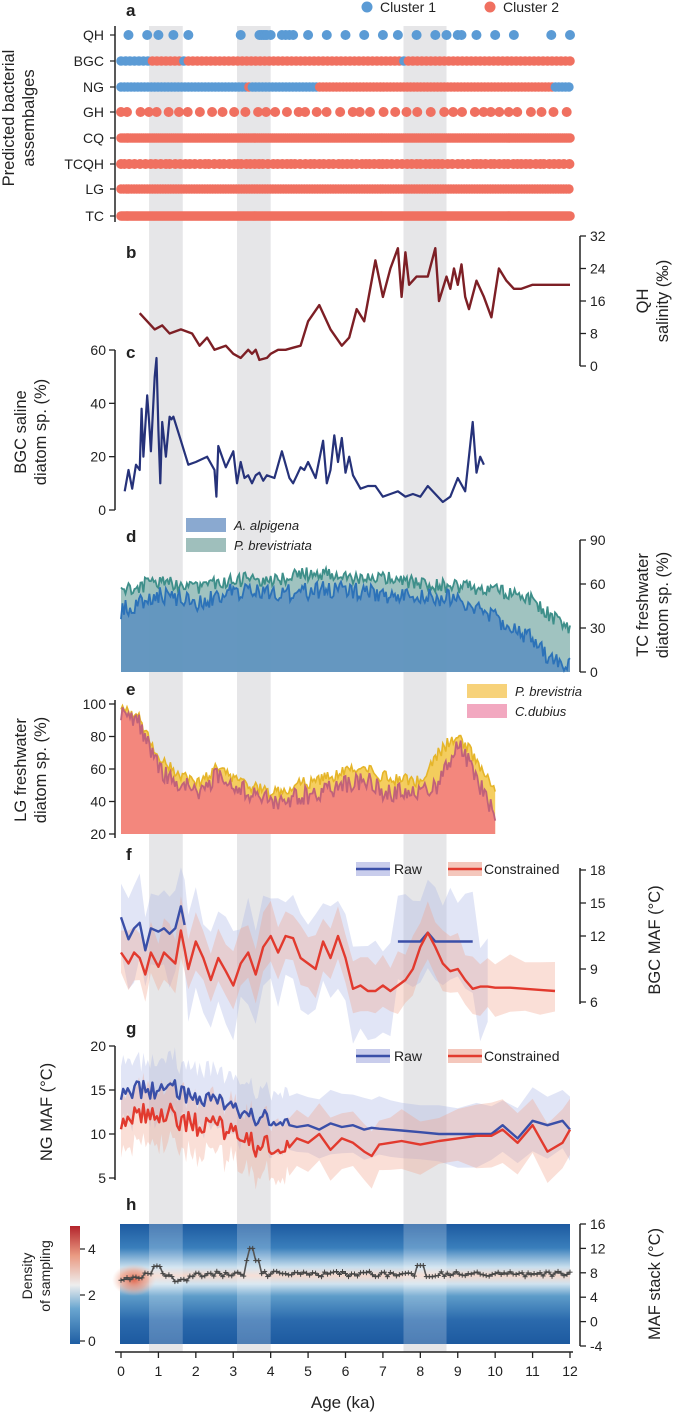 The width and height of the screenshot is (685, 1428). Describe the element at coordinates (598, 269) in the screenshot. I see `y-tick-label-b-24: 24` at that location.